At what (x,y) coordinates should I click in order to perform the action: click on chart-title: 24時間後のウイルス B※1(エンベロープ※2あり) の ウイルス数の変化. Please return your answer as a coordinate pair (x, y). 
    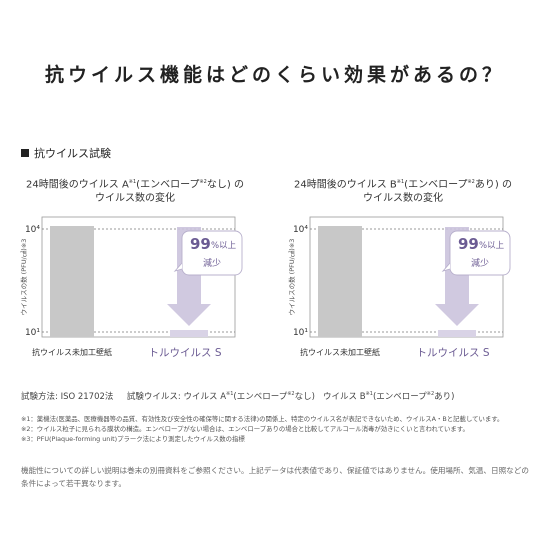
    Looking at the image, I should click on (403, 192).